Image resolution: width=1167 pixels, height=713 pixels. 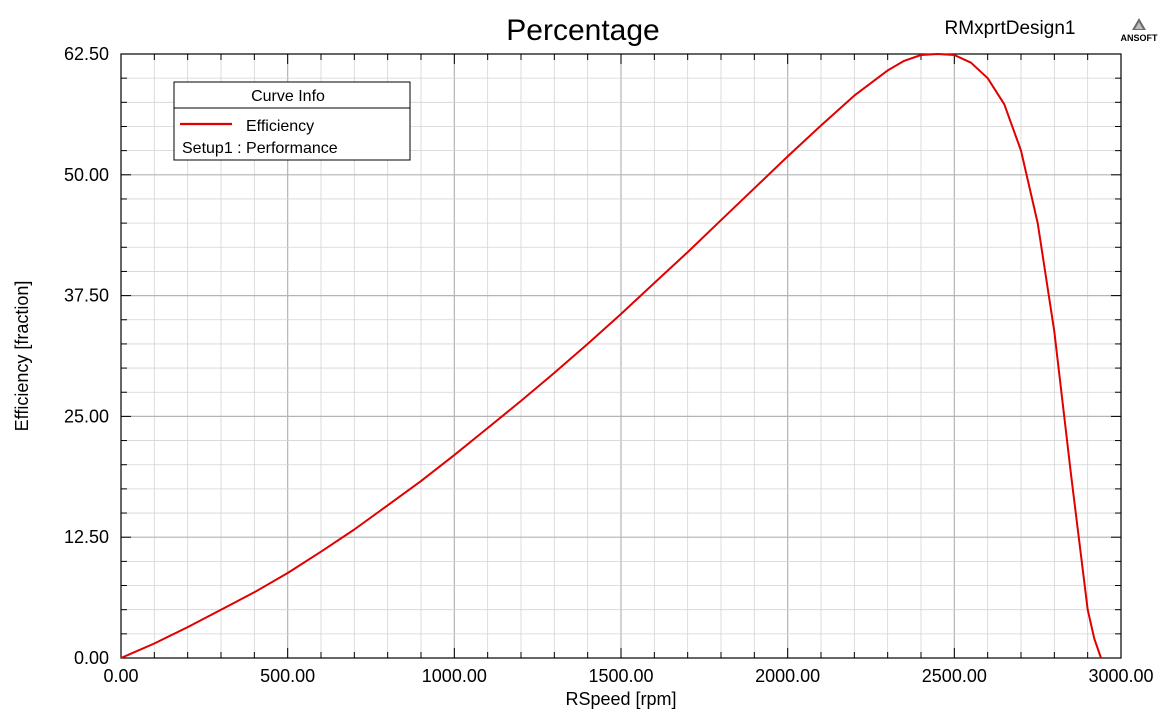 I want to click on legend-title: Curve Info, so click(x=288, y=96).